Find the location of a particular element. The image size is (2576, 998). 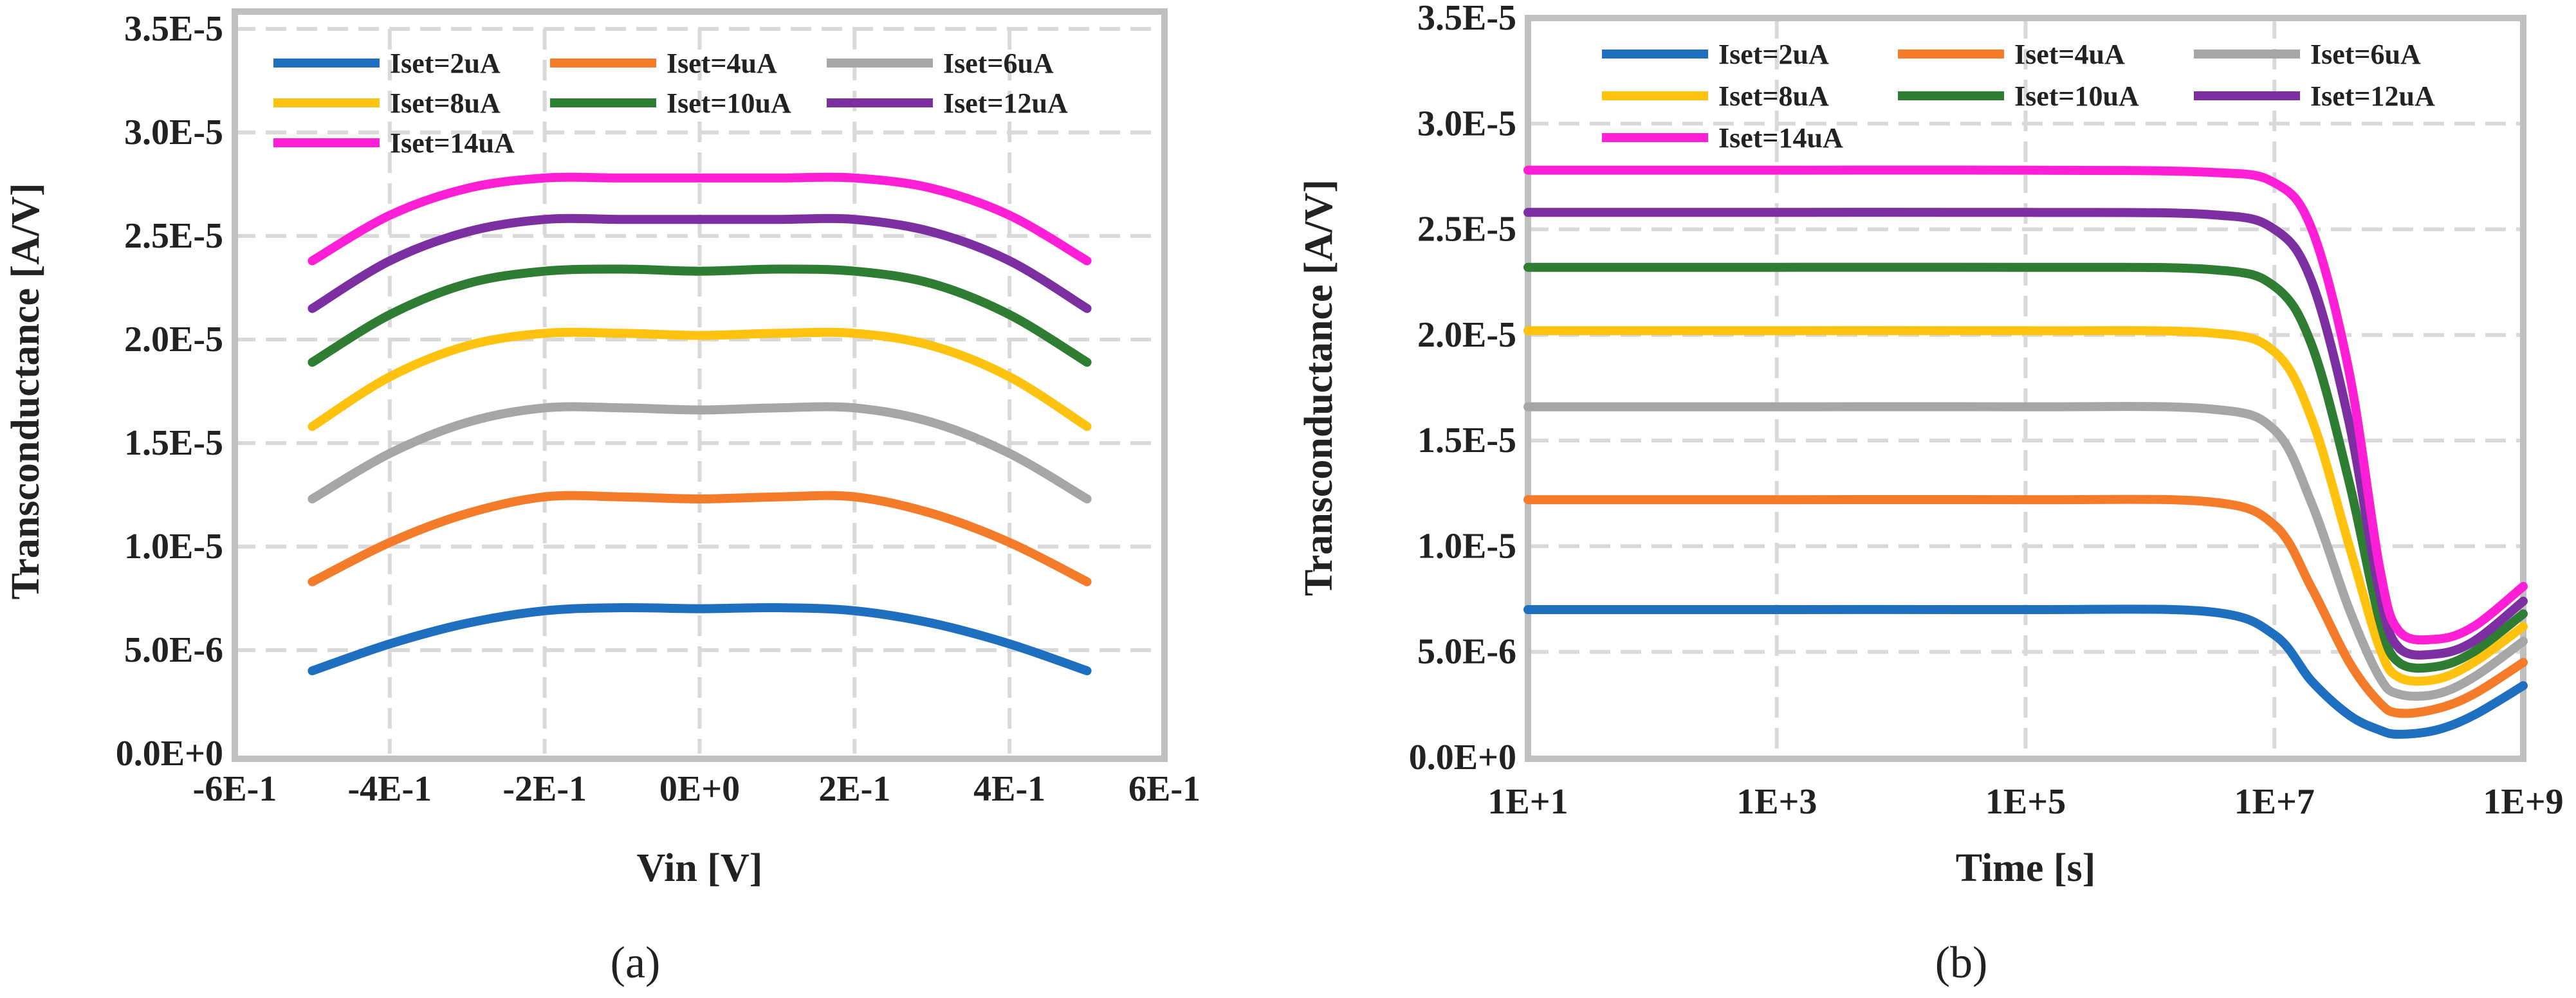

x-tick-label: -2E-1 is located at coordinates (544, 789).